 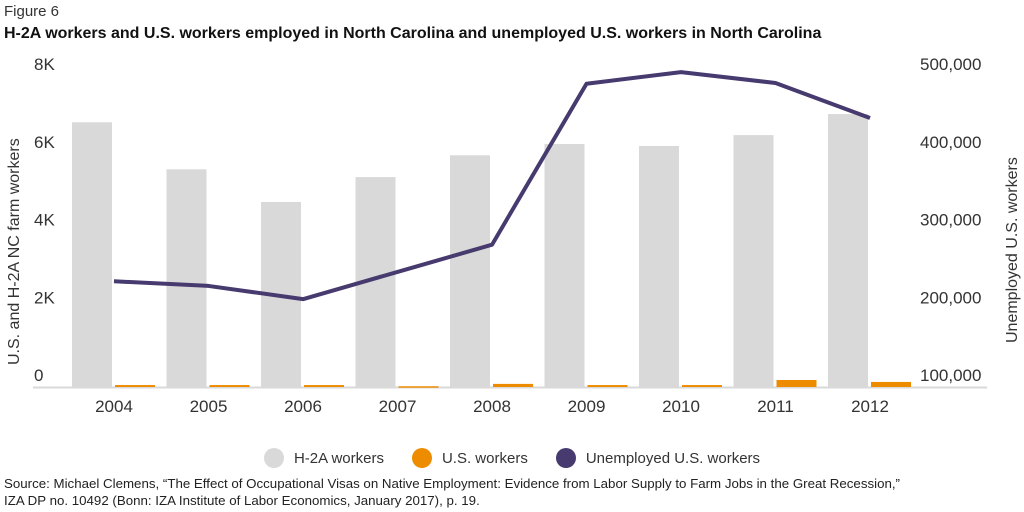 I want to click on left-tick-label: 6K, so click(x=44, y=142).